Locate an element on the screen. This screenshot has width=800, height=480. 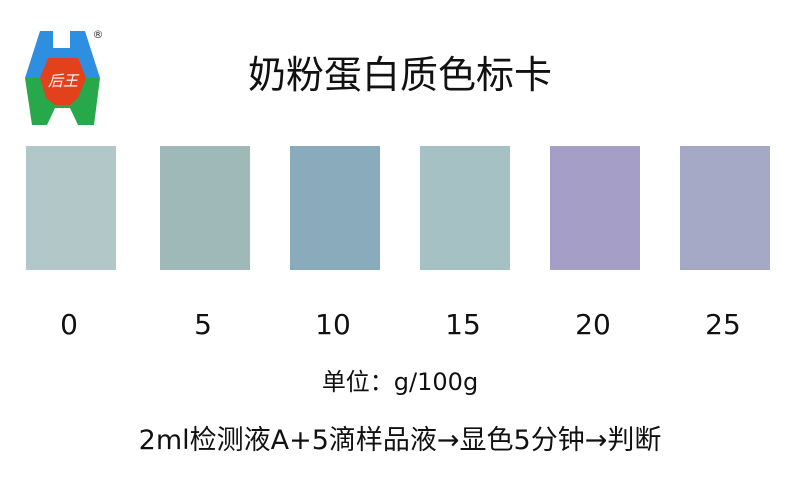
instruction-text: 2ml检测液A+5滴样品液→显色5分钟→判断 is located at coordinates (400, 440).